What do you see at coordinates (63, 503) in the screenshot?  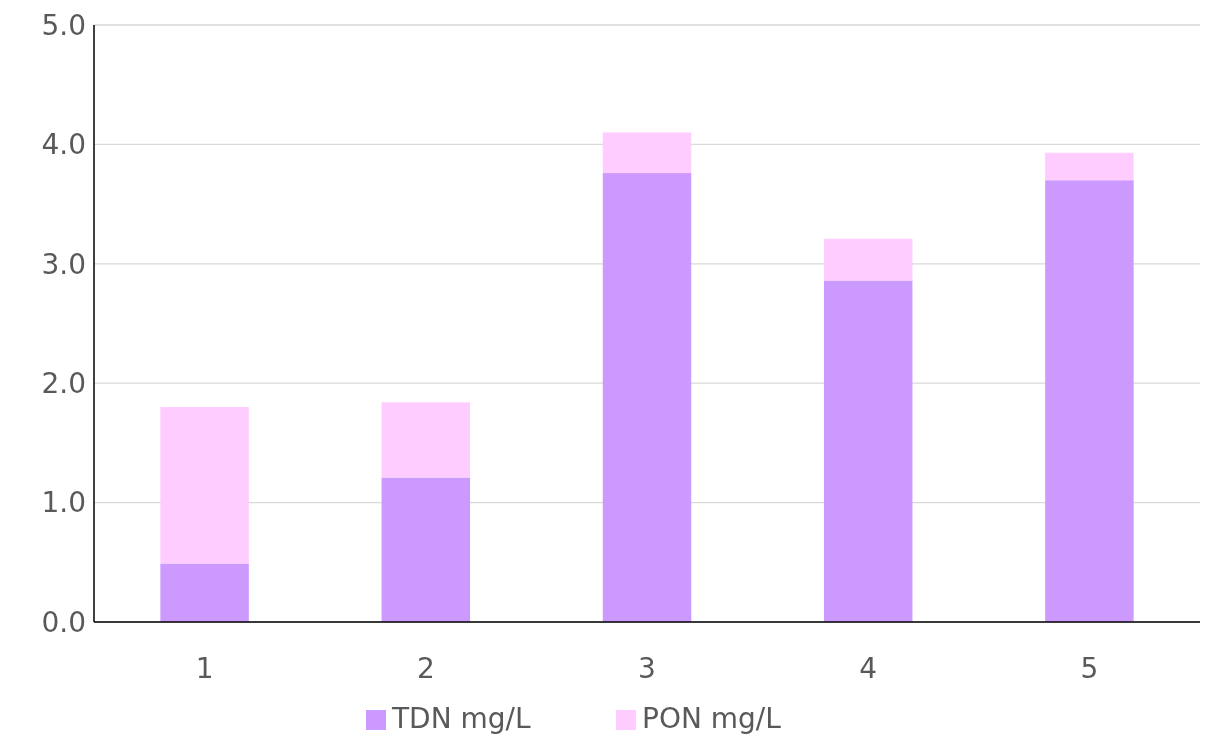 I see `y-tick-label: 1.0` at bounding box center [63, 503].